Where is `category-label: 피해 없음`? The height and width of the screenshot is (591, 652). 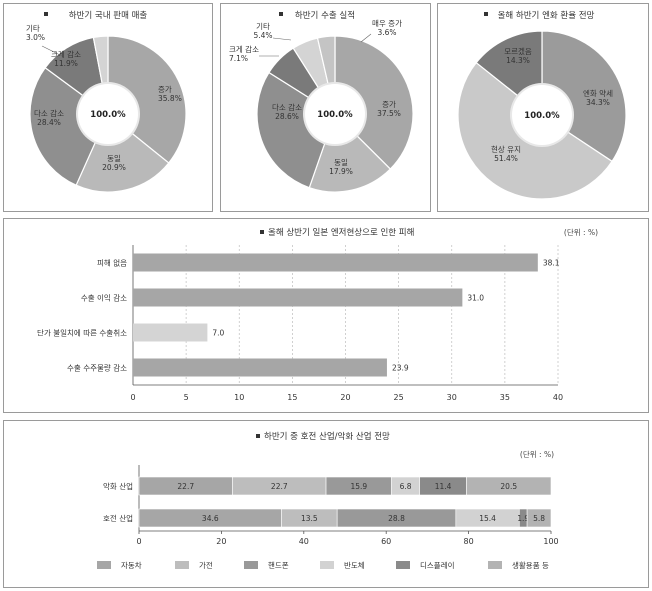 category-label: 피해 없음 is located at coordinates (112, 263).